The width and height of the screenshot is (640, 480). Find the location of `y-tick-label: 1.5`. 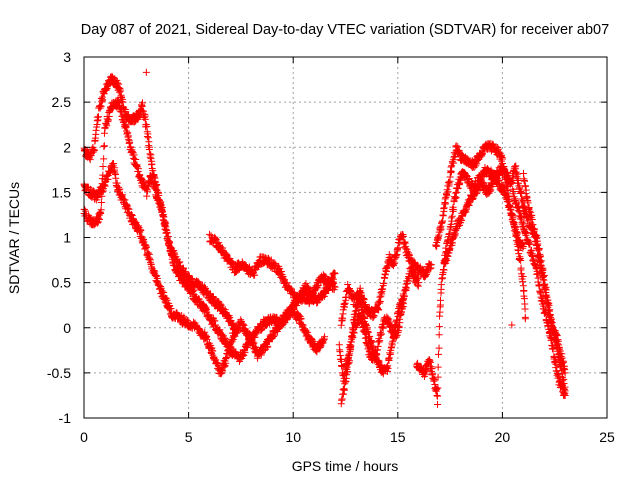

y-tick-label: 1.5 is located at coordinates (62, 192).